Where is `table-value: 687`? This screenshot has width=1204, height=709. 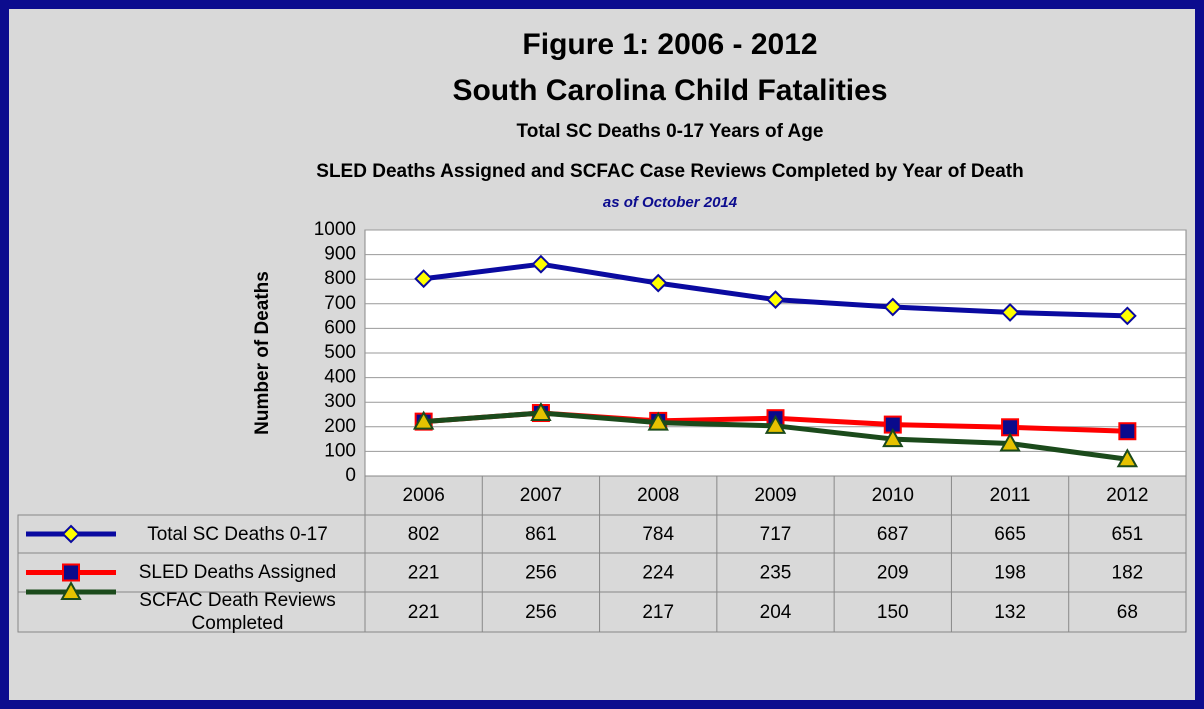 table-value: 687 is located at coordinates (893, 534).